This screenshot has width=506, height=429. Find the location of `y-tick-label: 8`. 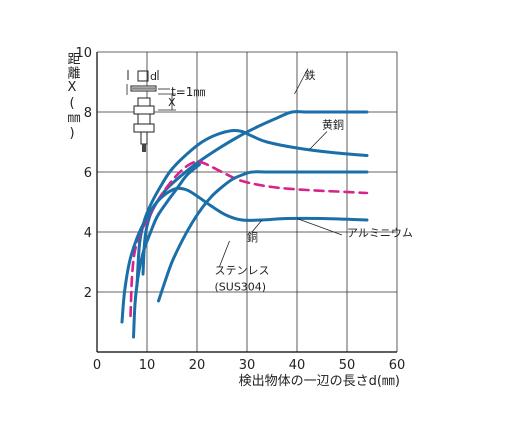

y-tick-label: 8 is located at coordinates (88, 113).